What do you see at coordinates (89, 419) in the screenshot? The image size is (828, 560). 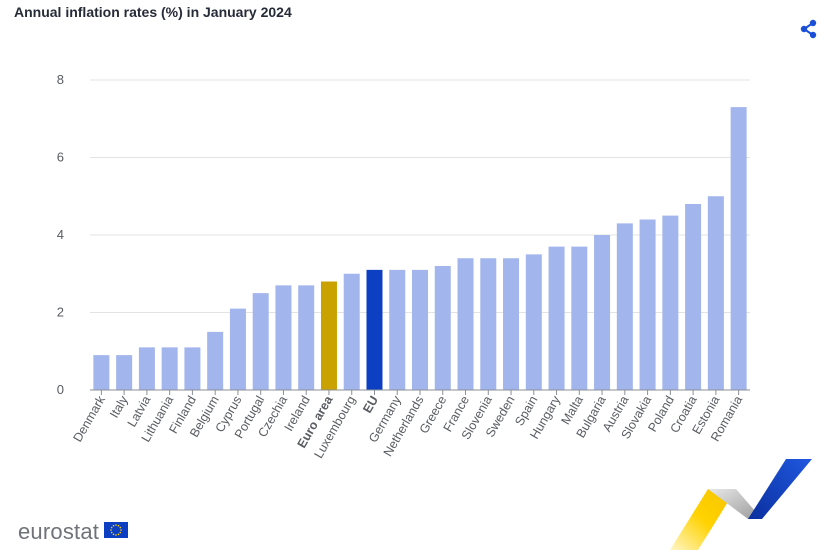 I see `x-tick-label: Denmark` at bounding box center [89, 419].